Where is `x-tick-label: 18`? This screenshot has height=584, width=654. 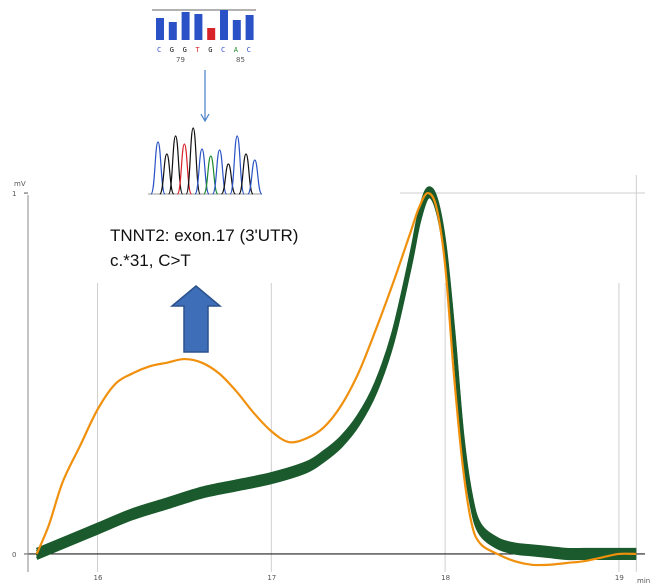 x-tick-label: 18 is located at coordinates (445, 578).